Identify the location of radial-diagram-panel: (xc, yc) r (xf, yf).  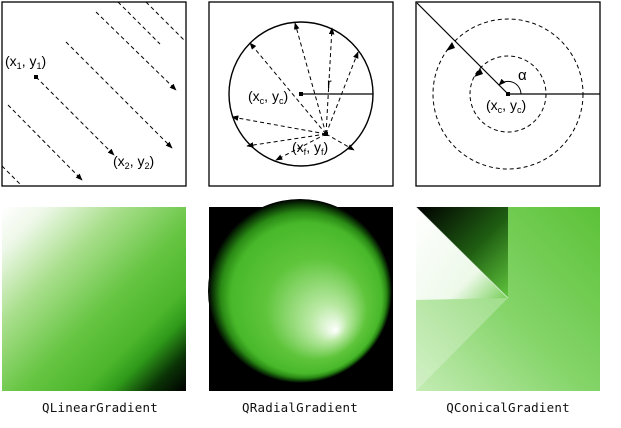
(301, 94).